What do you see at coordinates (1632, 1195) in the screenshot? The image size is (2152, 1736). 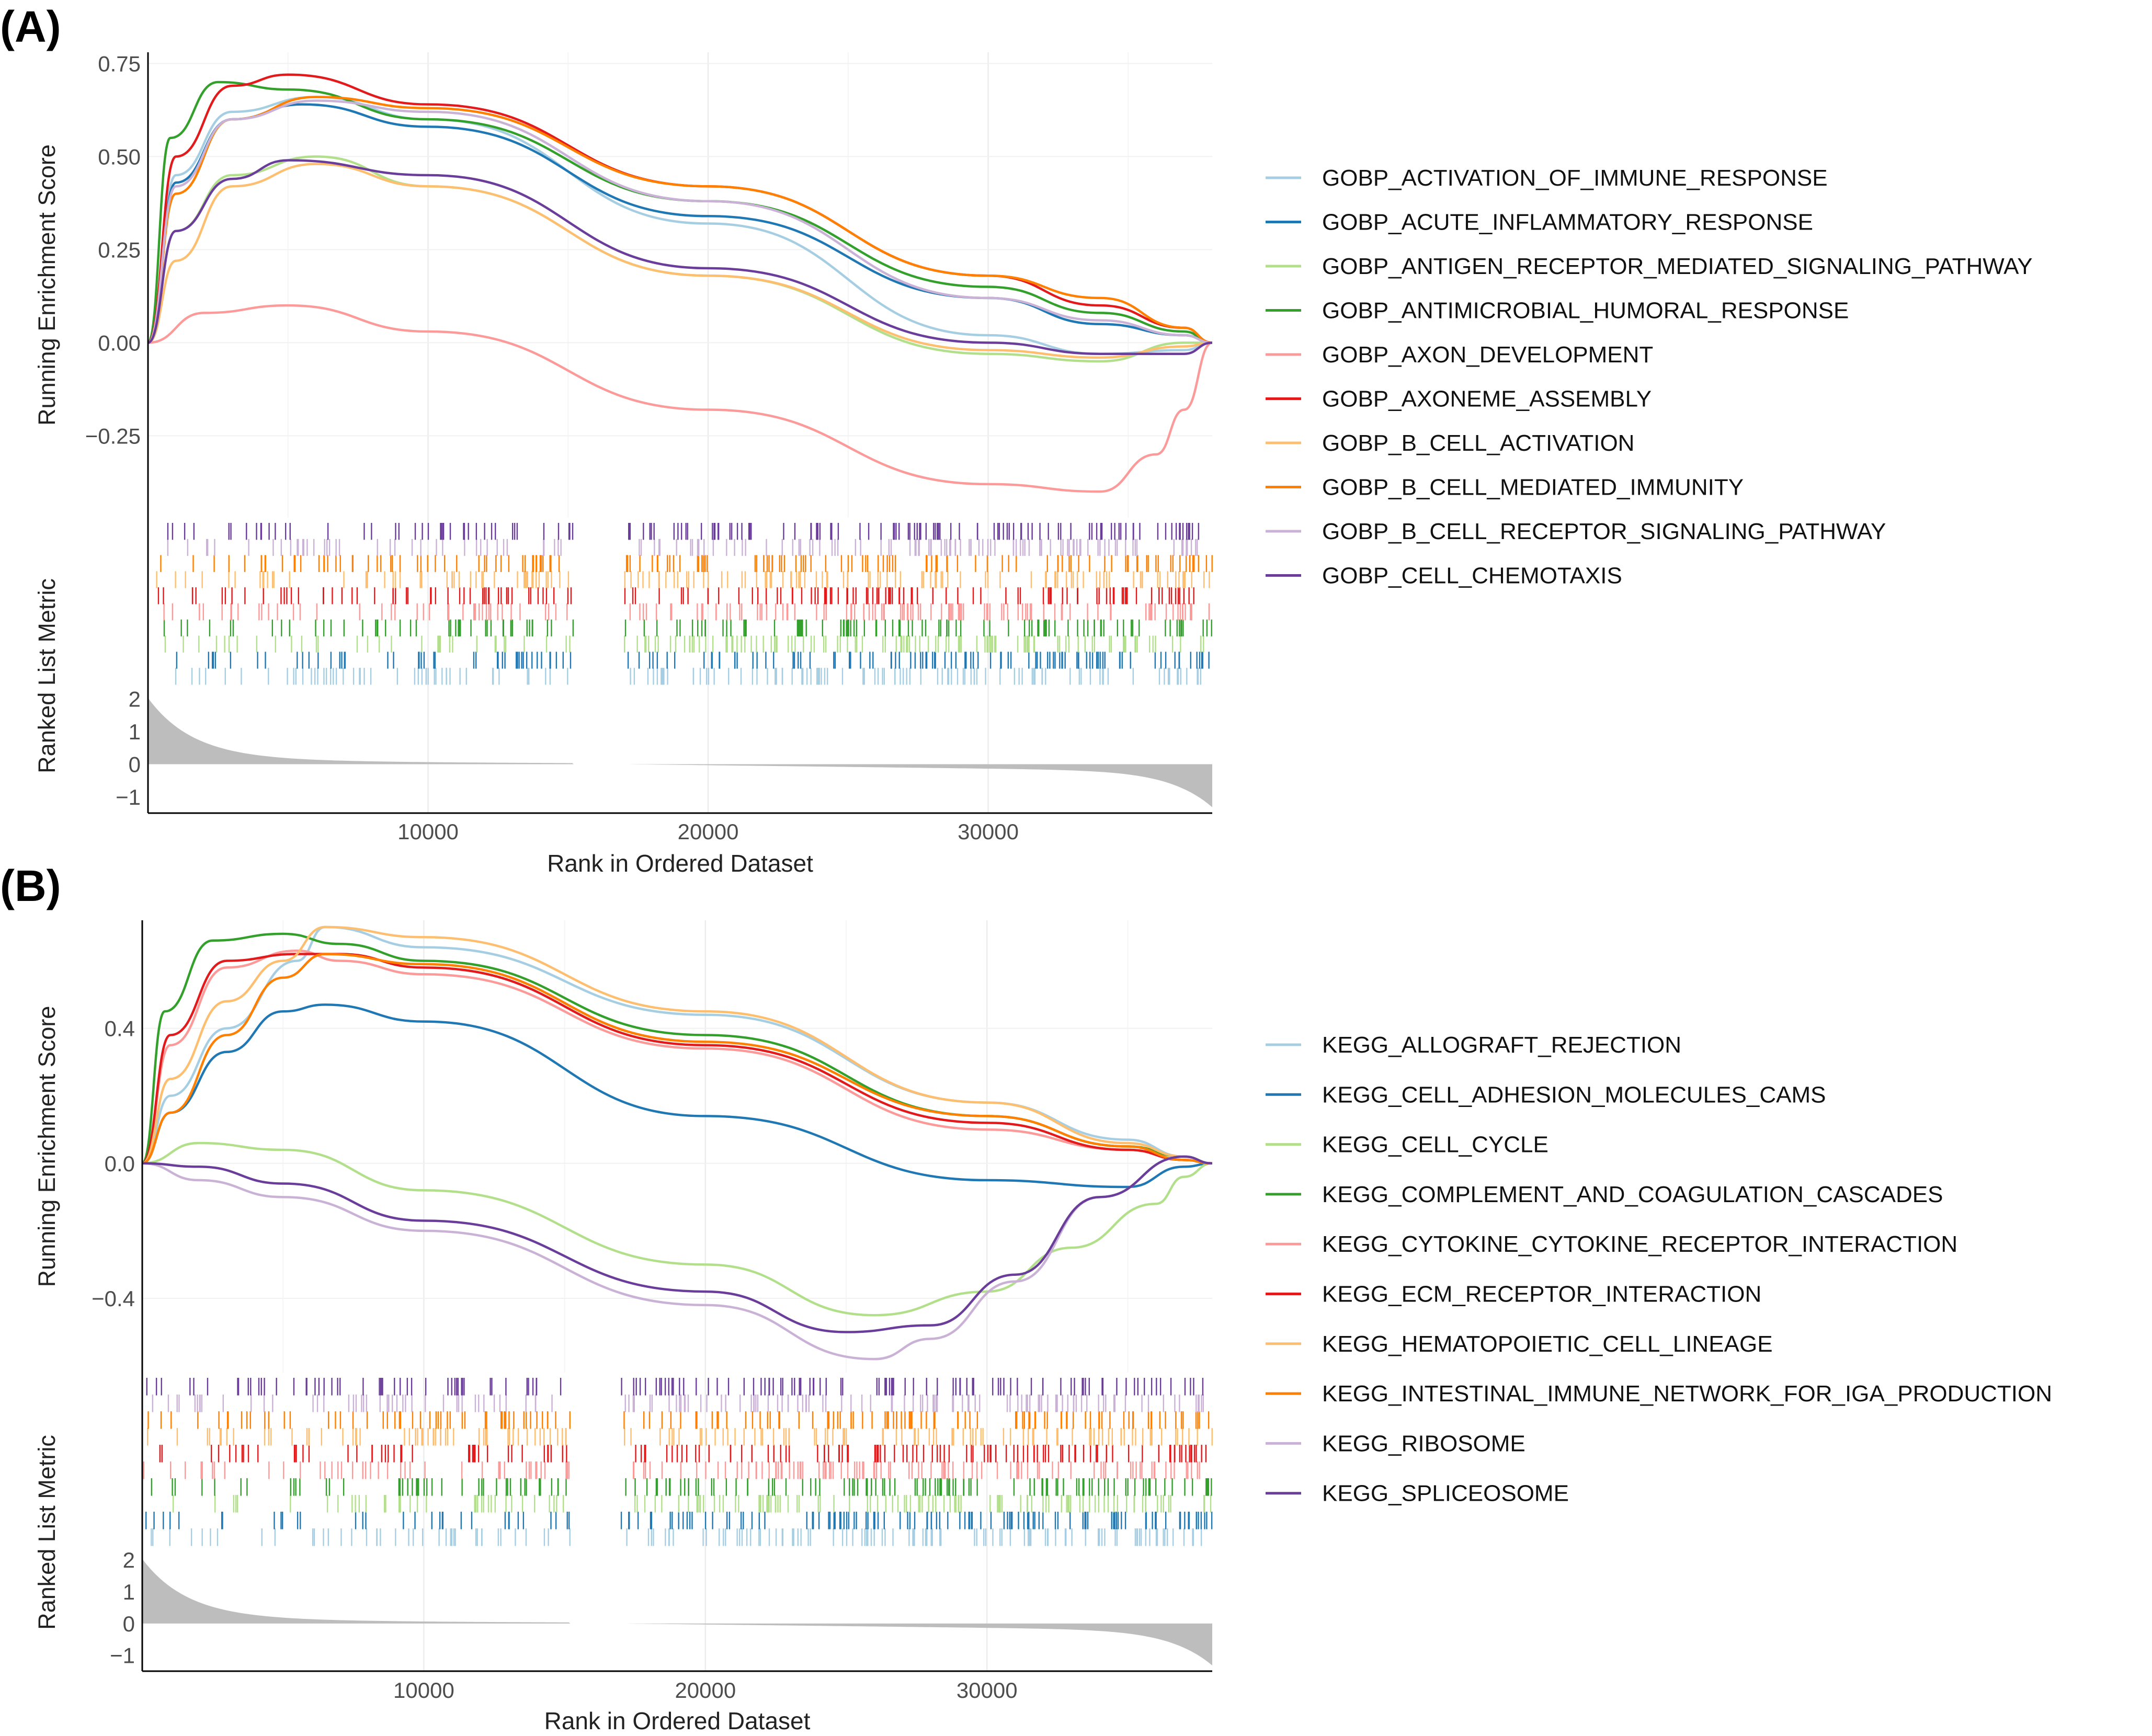 I see `legend-label: KEGG_COMPLEMENT_AND_COAGULATION_CASCADES` at bounding box center [1632, 1195].